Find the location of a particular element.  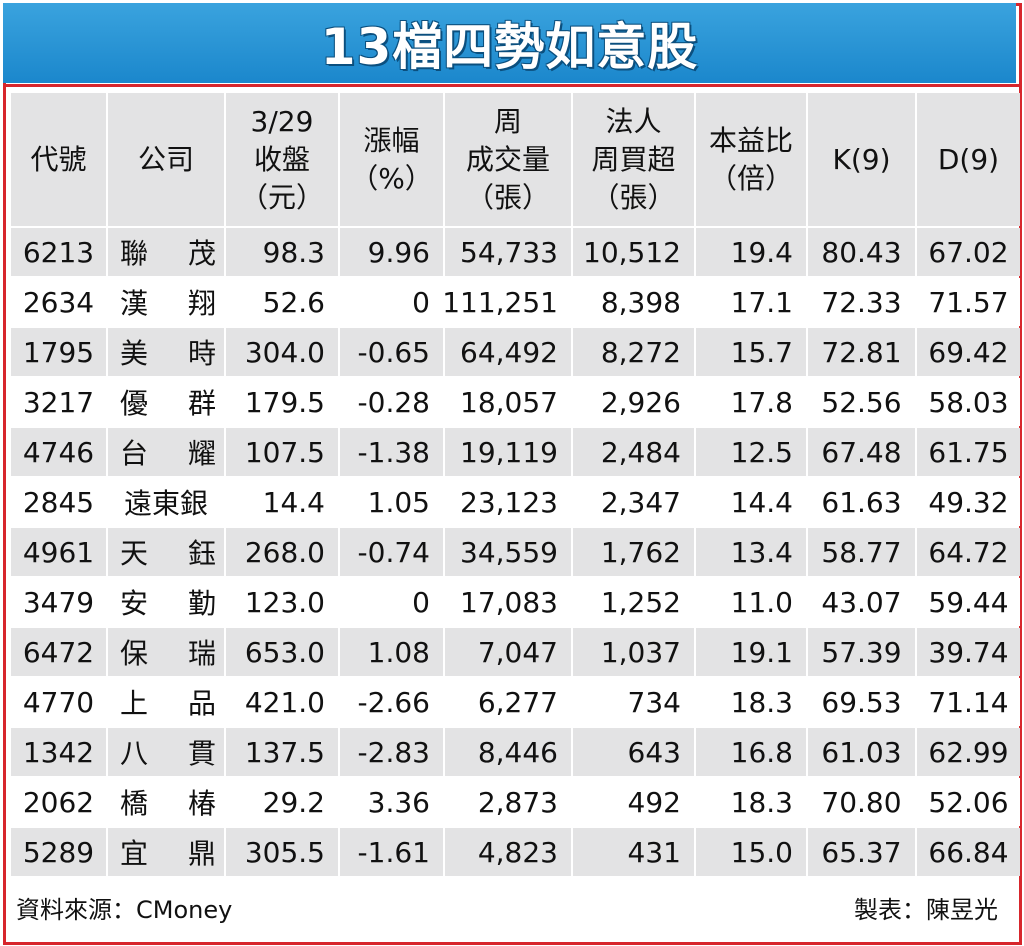

cell-k9: 72.33 is located at coordinates (861, 302).